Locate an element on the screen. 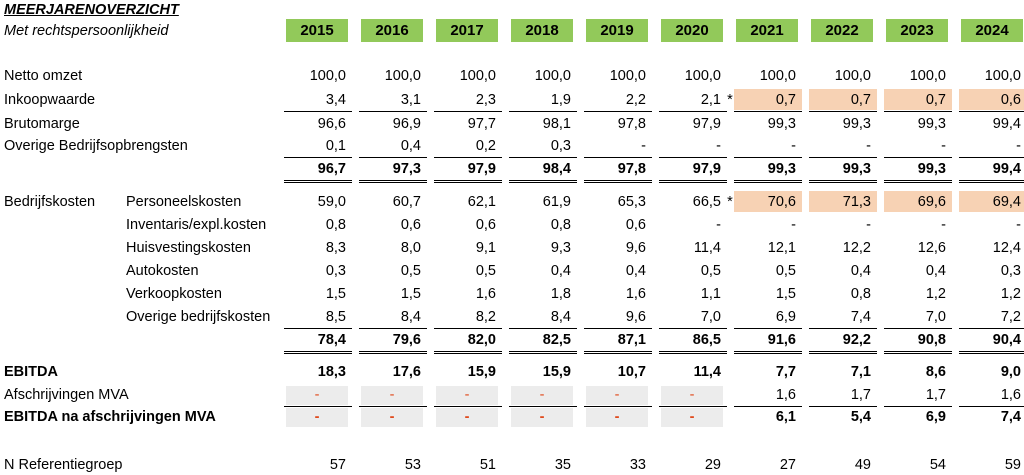 The width and height of the screenshot is (1024, 475). value-cell: 3,4 is located at coordinates (335, 100).